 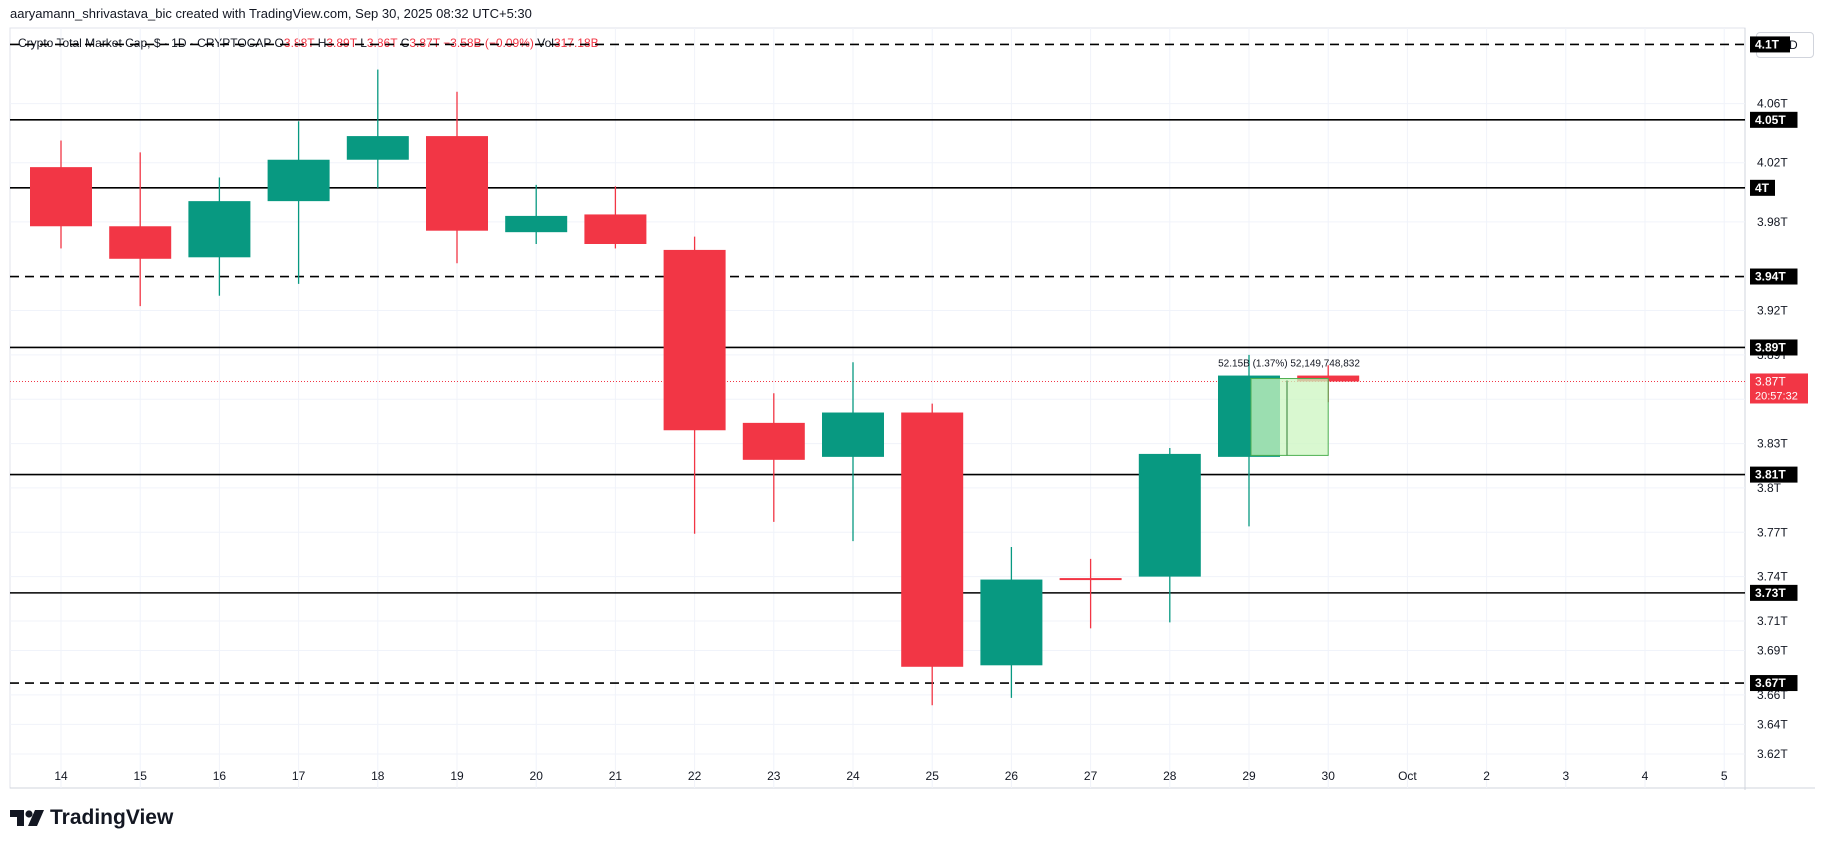 I want to click on x-tick-label: 14, so click(x=61, y=776).